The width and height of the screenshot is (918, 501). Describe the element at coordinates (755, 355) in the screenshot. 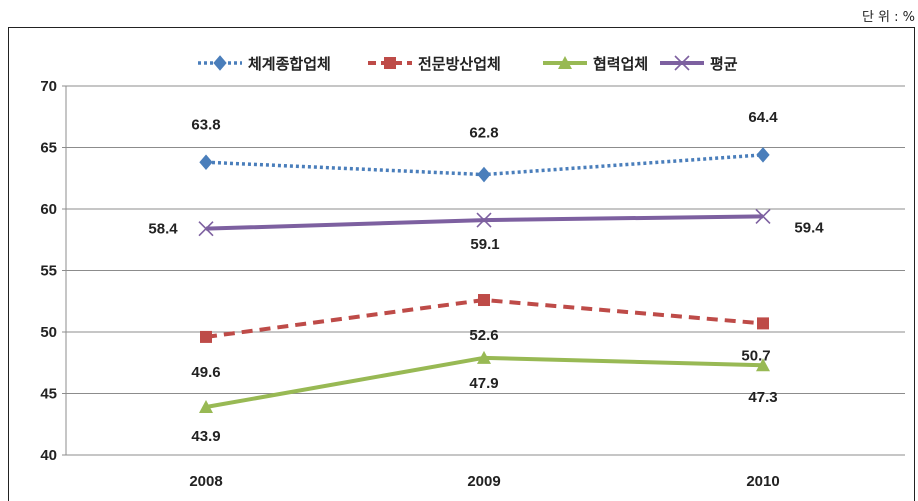

I see `data-label: 50.7` at that location.